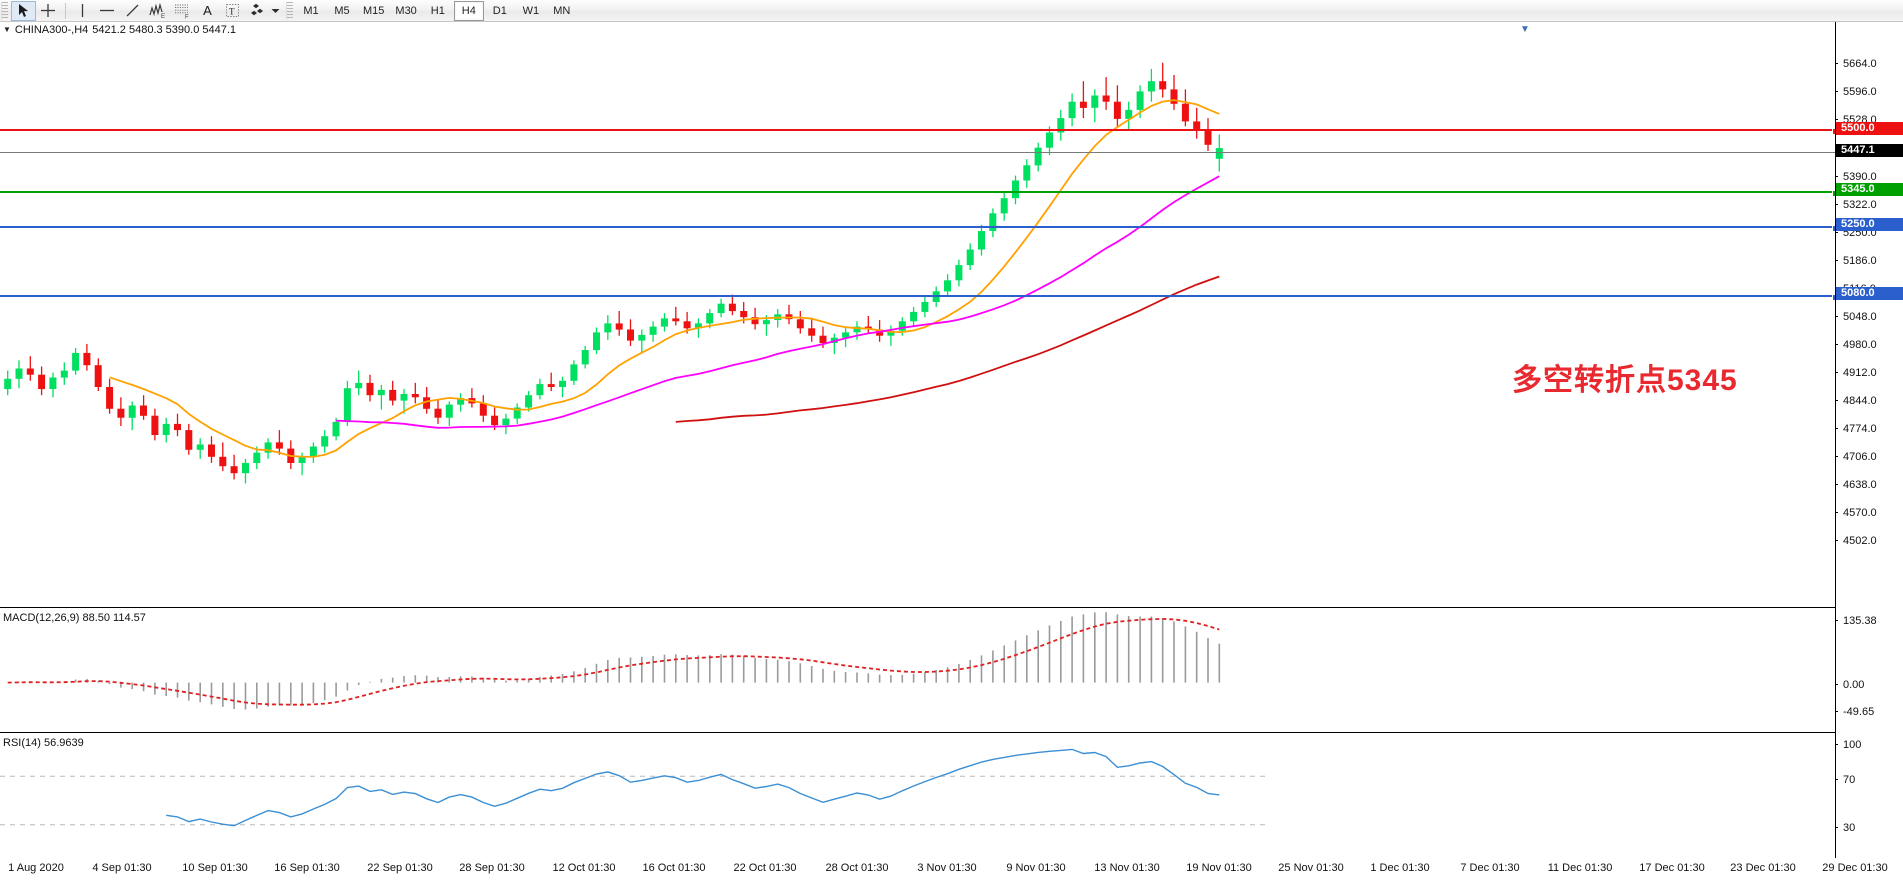 This screenshot has height=894, width=1903. What do you see at coordinates (1869, 64) in the screenshot?
I see `price-tick-56640: 5664.0` at bounding box center [1869, 64].